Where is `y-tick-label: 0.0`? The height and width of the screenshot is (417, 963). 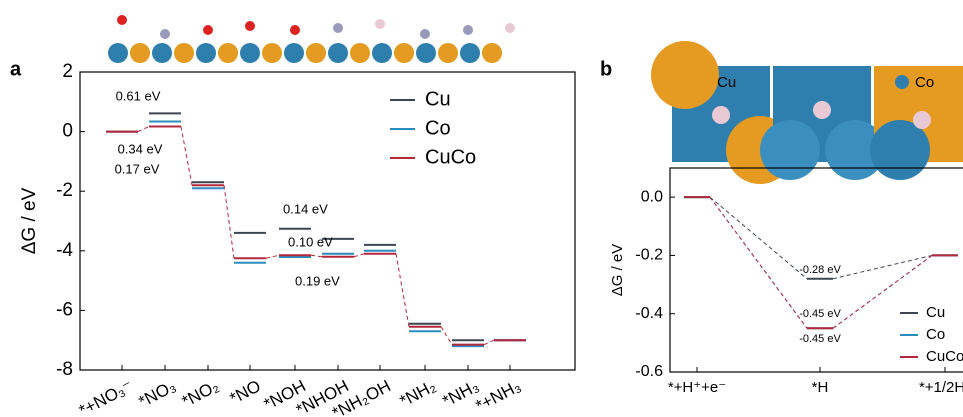
y-tick-label: 0.0 is located at coordinates (652, 196).